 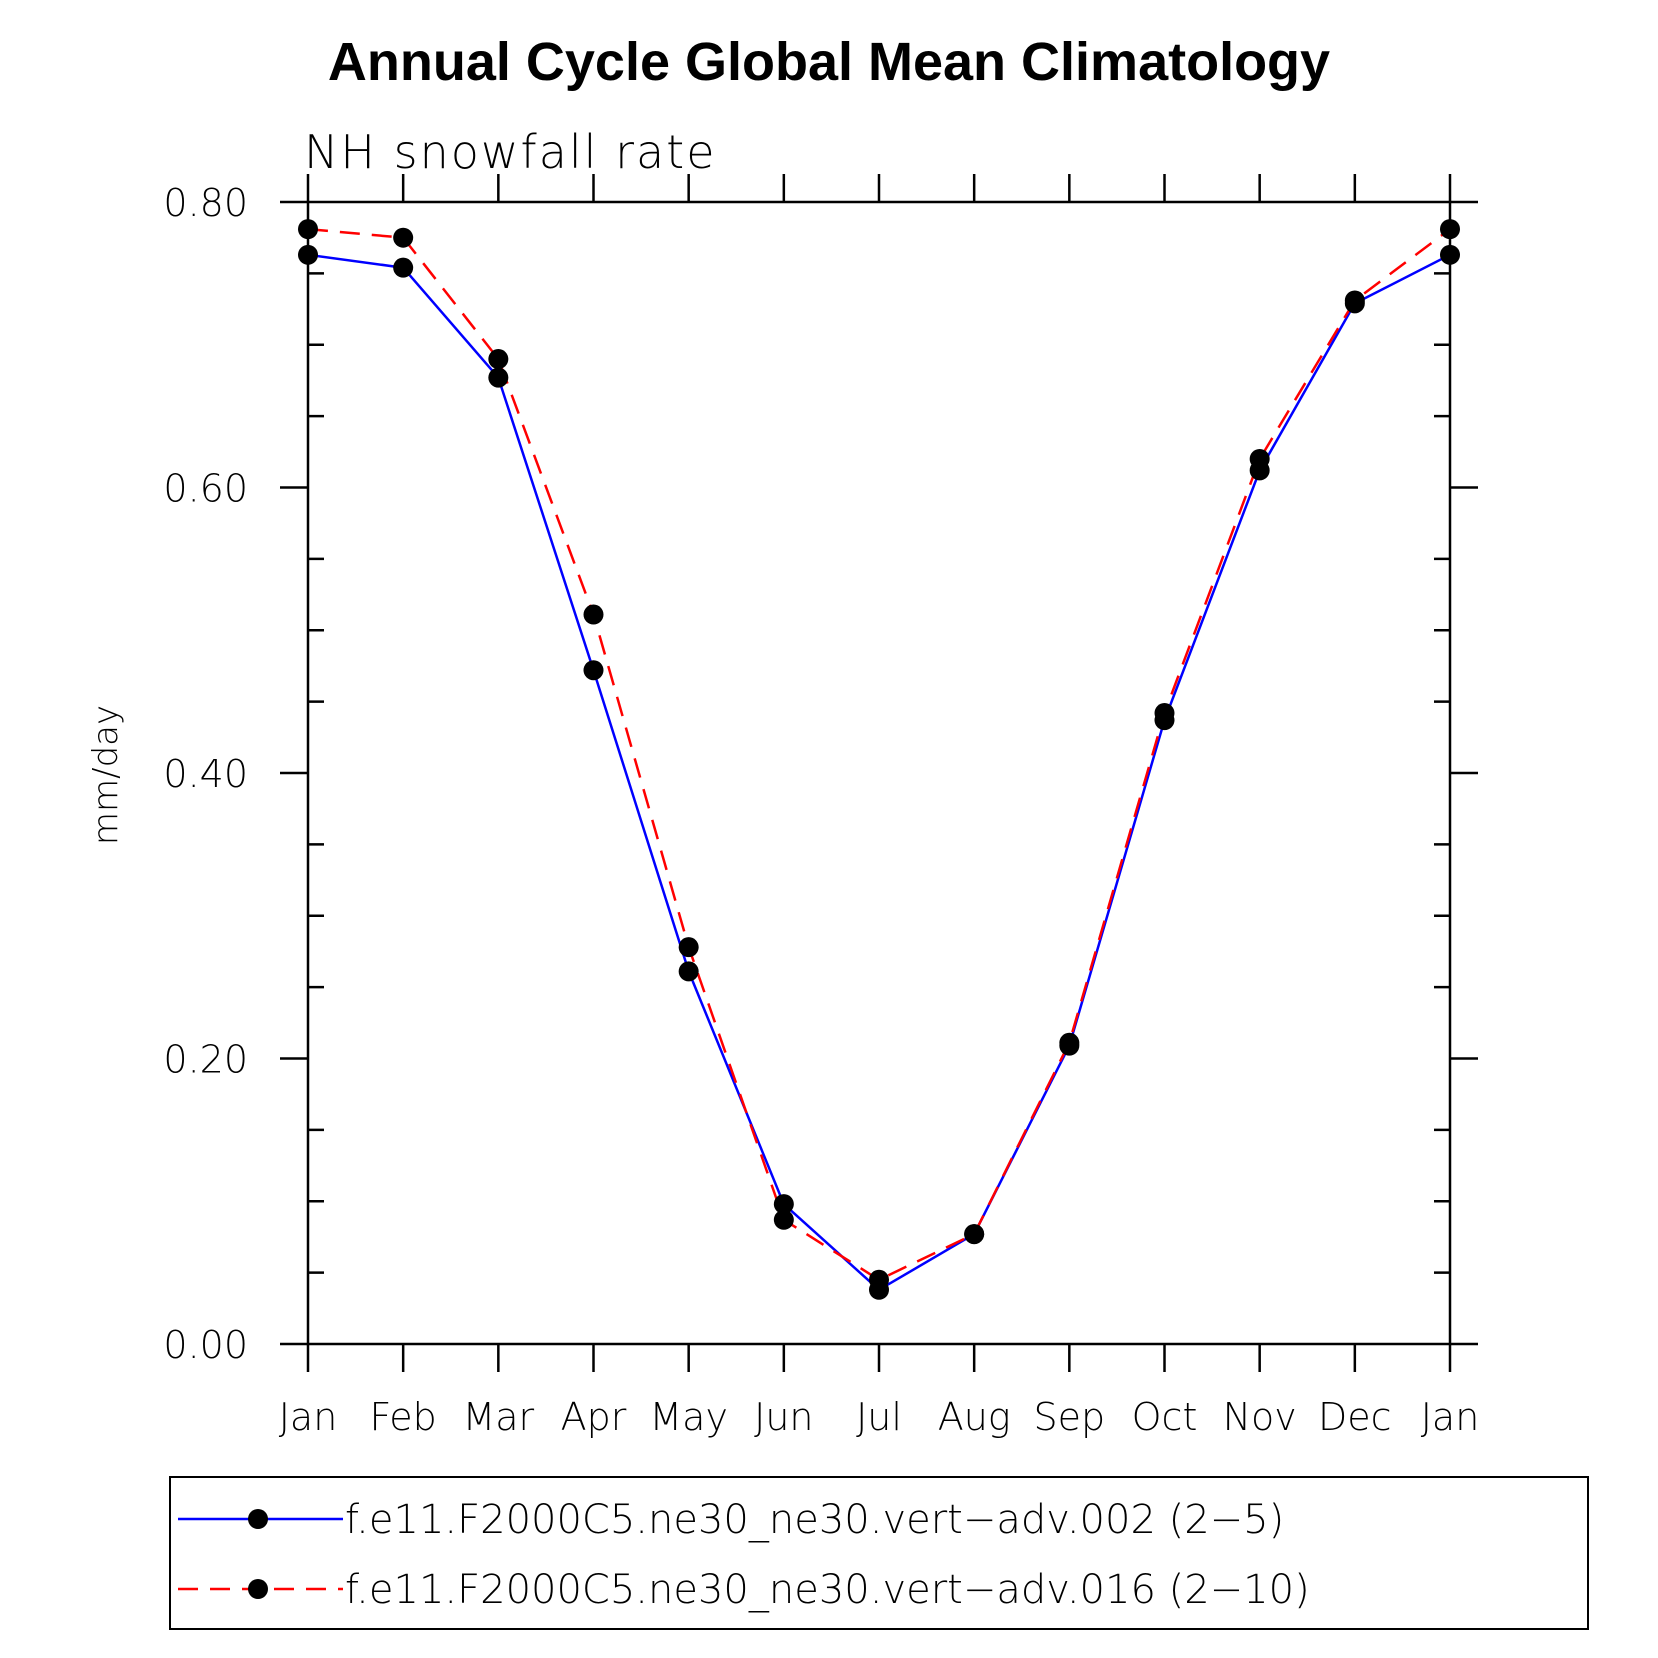 What do you see at coordinates (205, 203) in the screenshot?
I see `y-tick-label: 0.80` at bounding box center [205, 203].